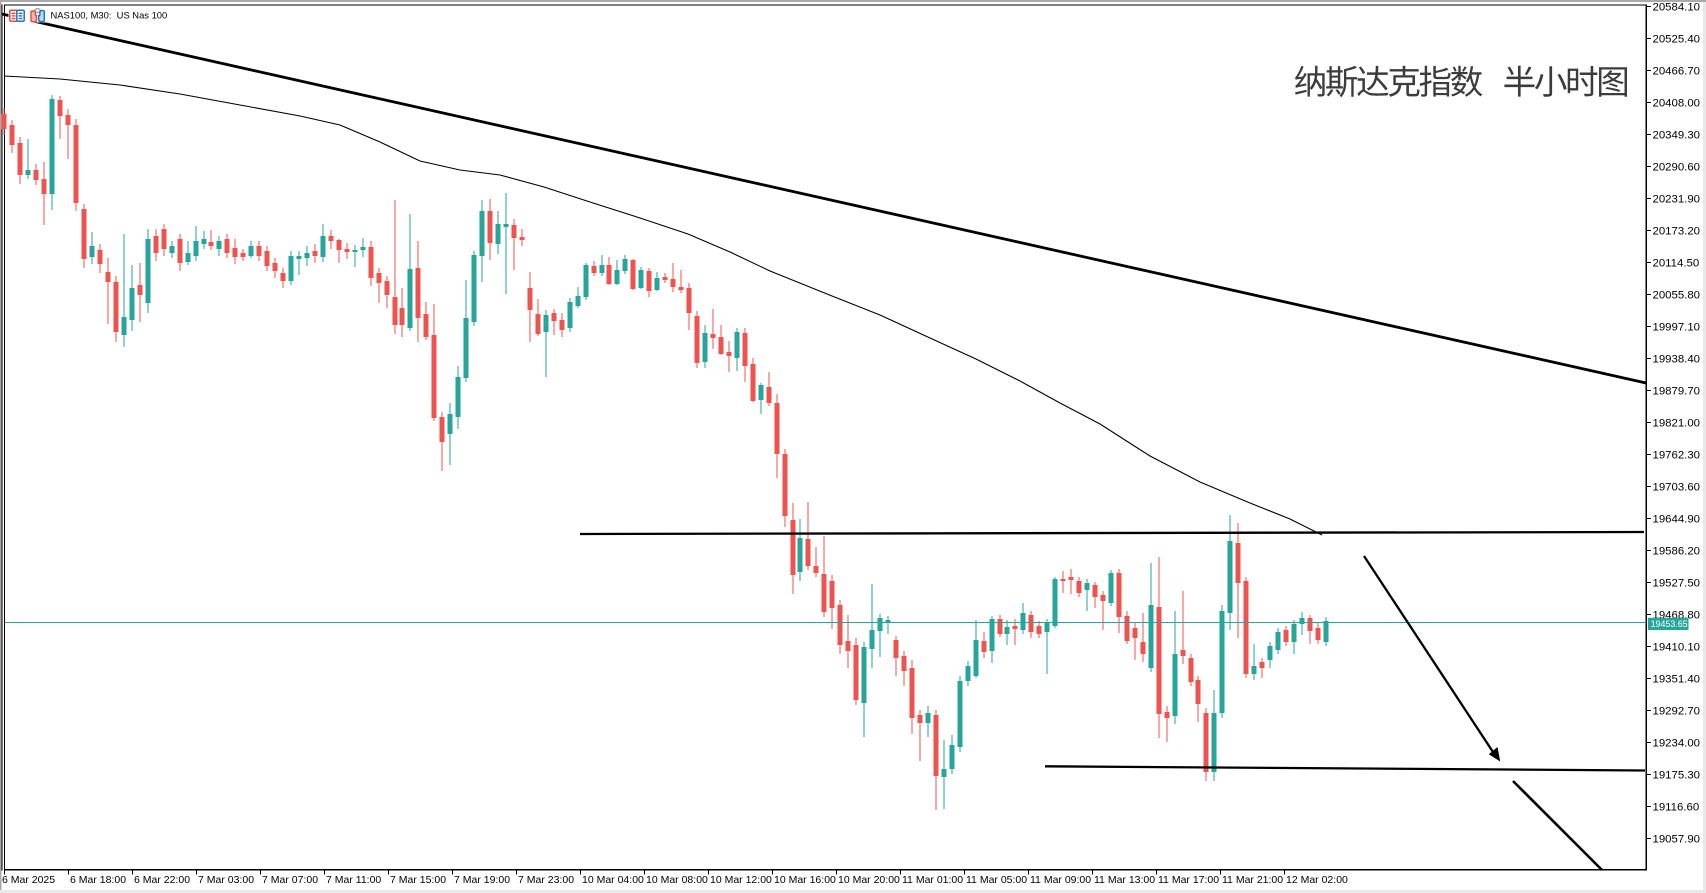 This screenshot has height=893, width=1706. I want to click on svg-text: 19410.10, so click(1677, 648).